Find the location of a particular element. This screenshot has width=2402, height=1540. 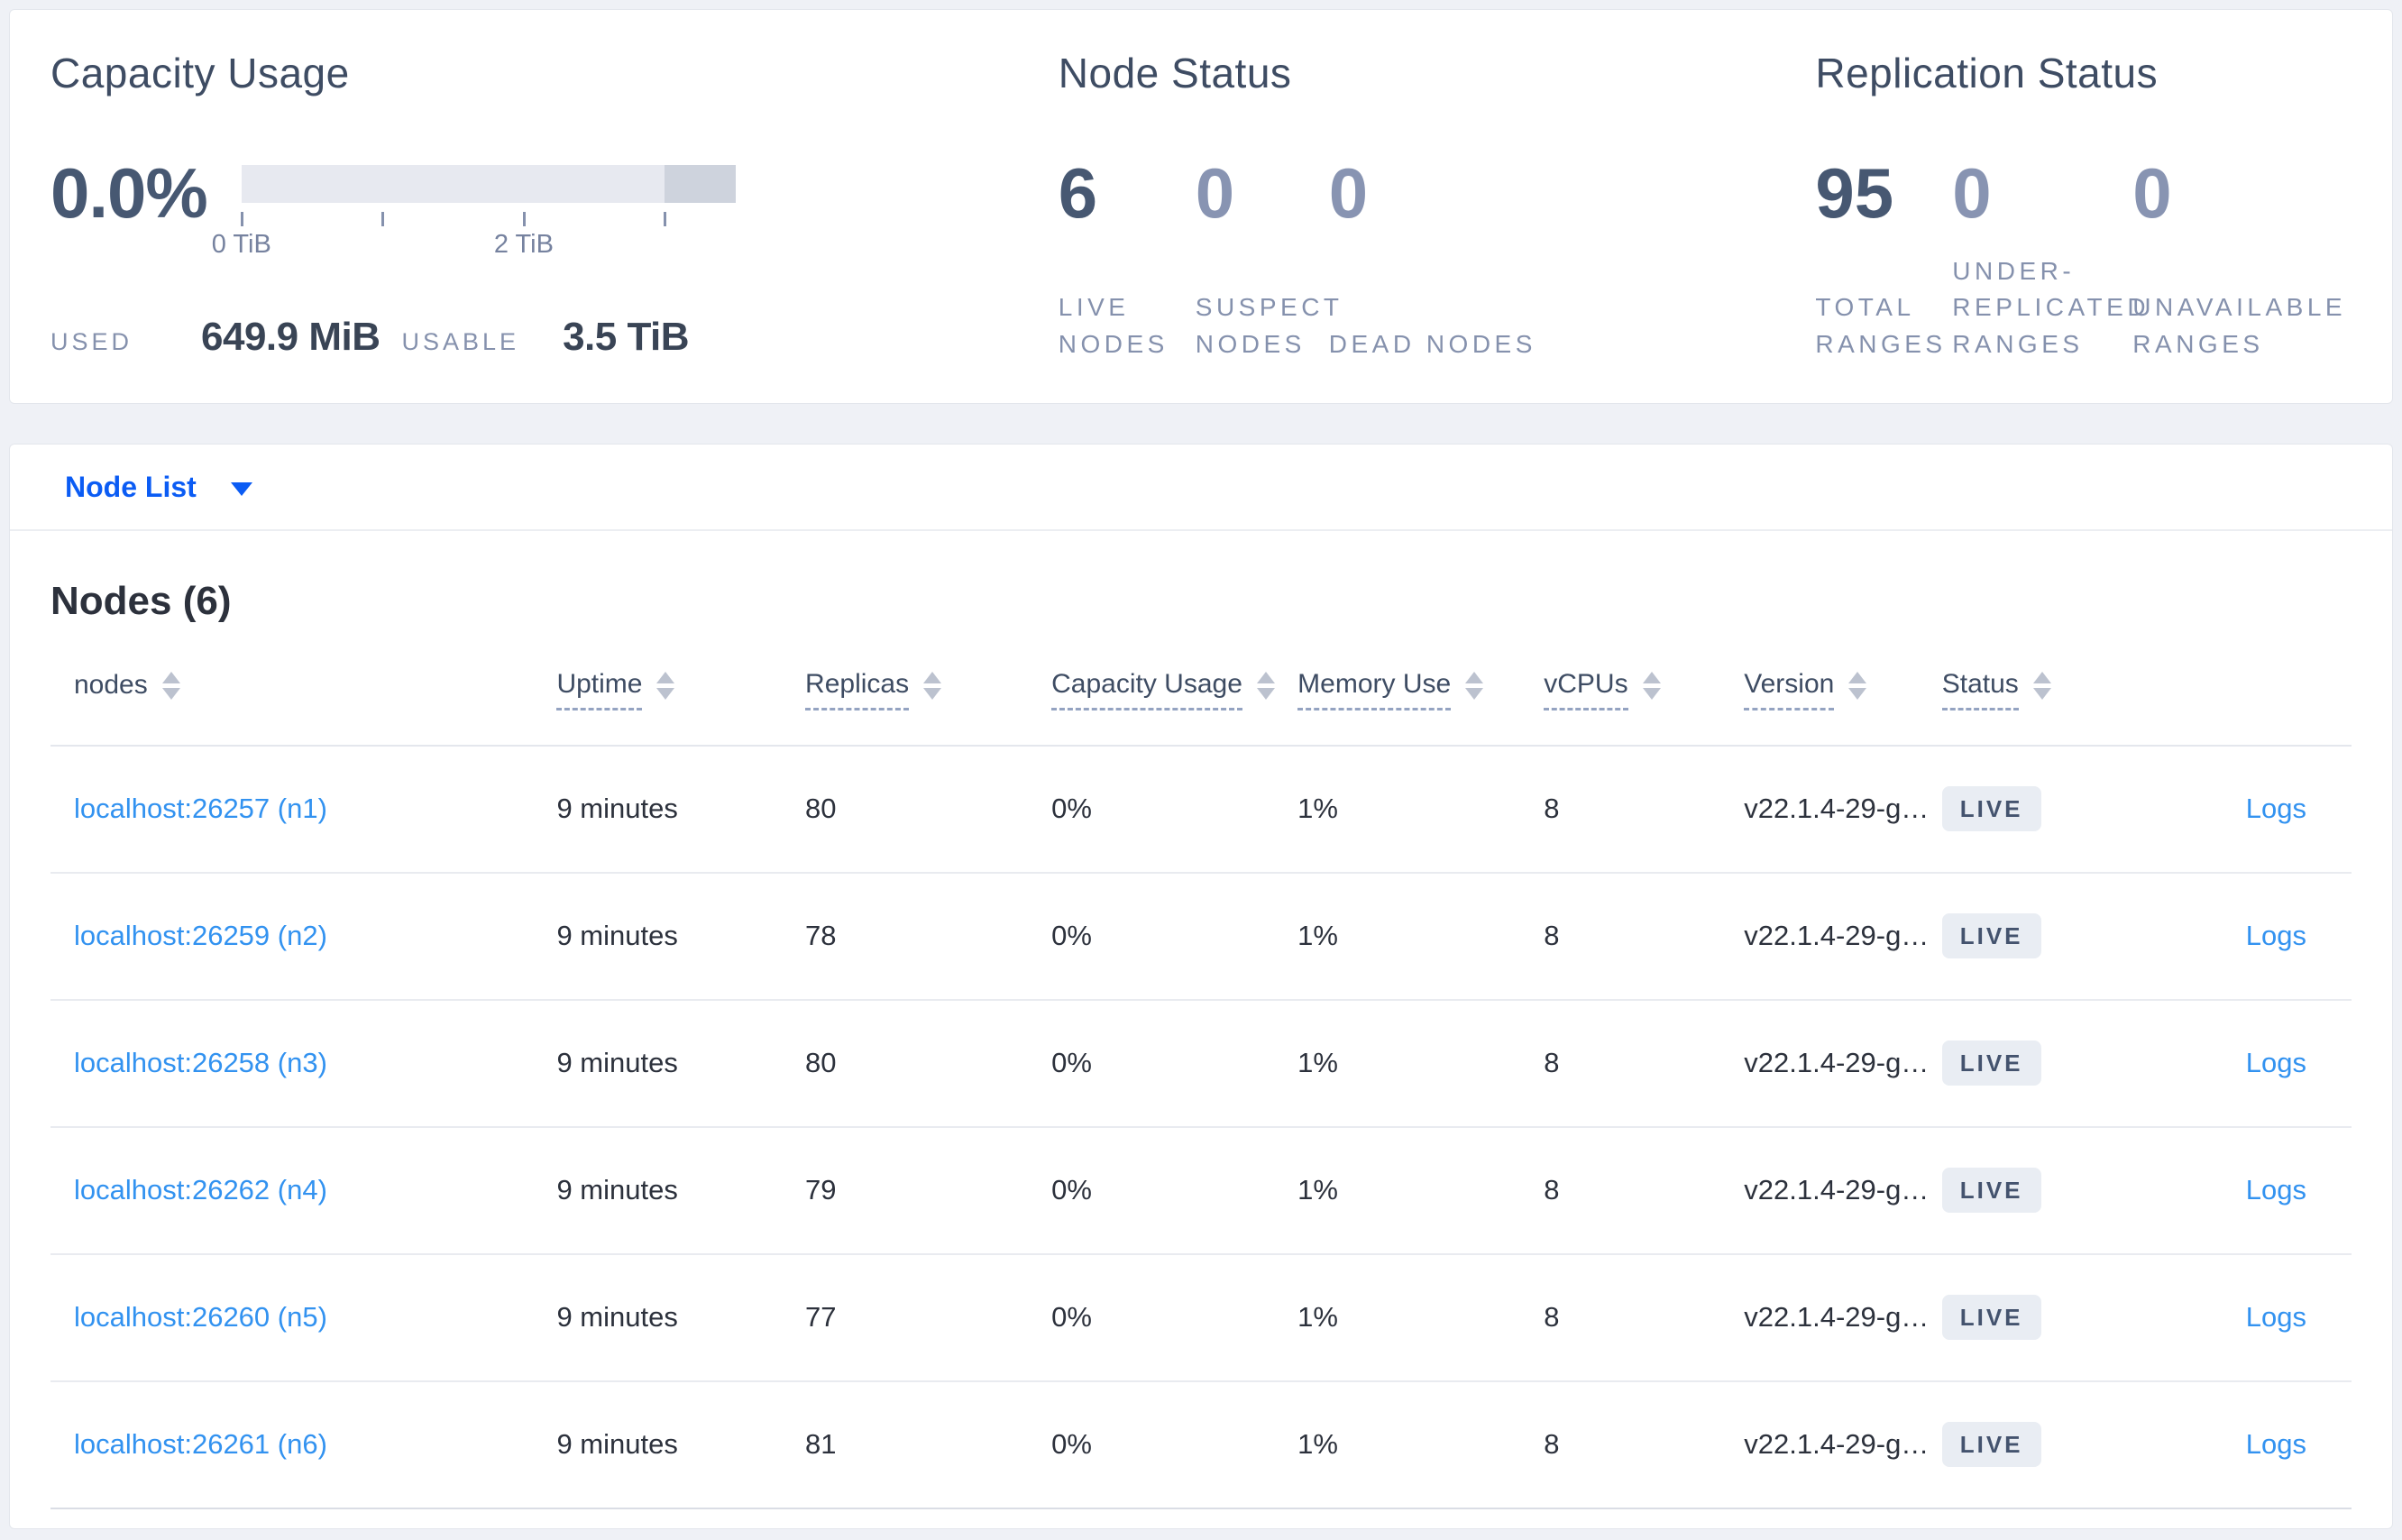

chevron-down-icon is located at coordinates (241, 488).